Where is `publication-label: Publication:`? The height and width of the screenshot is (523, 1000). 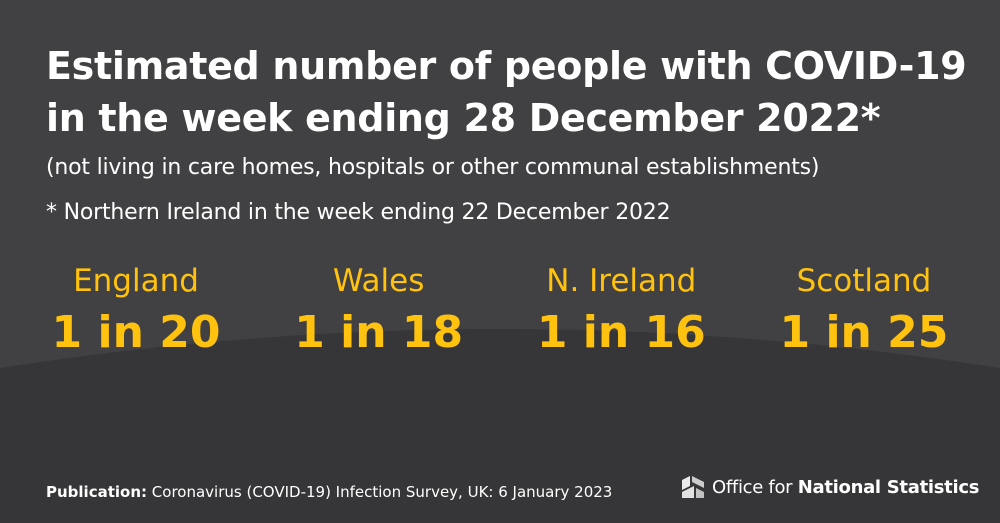 publication-label: Publication: is located at coordinates (97, 492).